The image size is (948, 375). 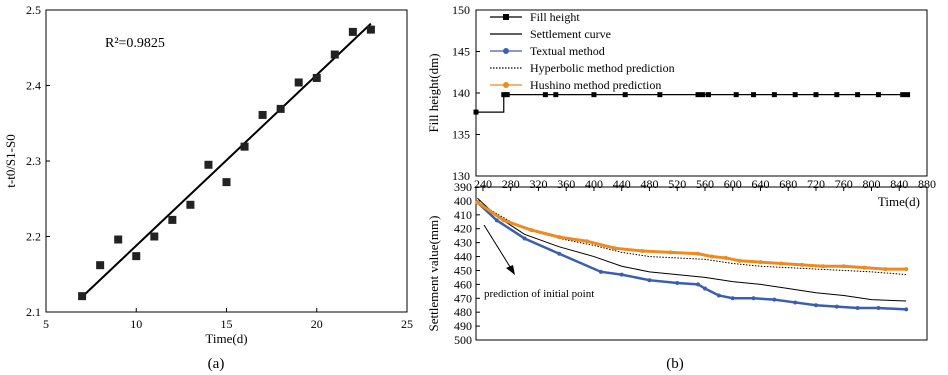 I want to click on x-tick-label-b: 440, so click(x=622, y=184).